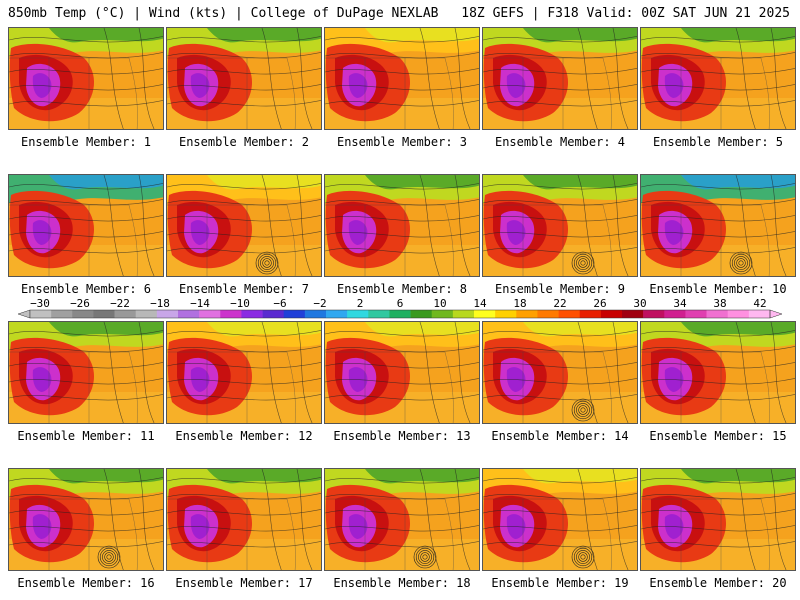 The image size is (800, 600). Describe the element at coordinates (639, 303) in the screenshot. I see `colorbar-tick-label: 30` at that location.